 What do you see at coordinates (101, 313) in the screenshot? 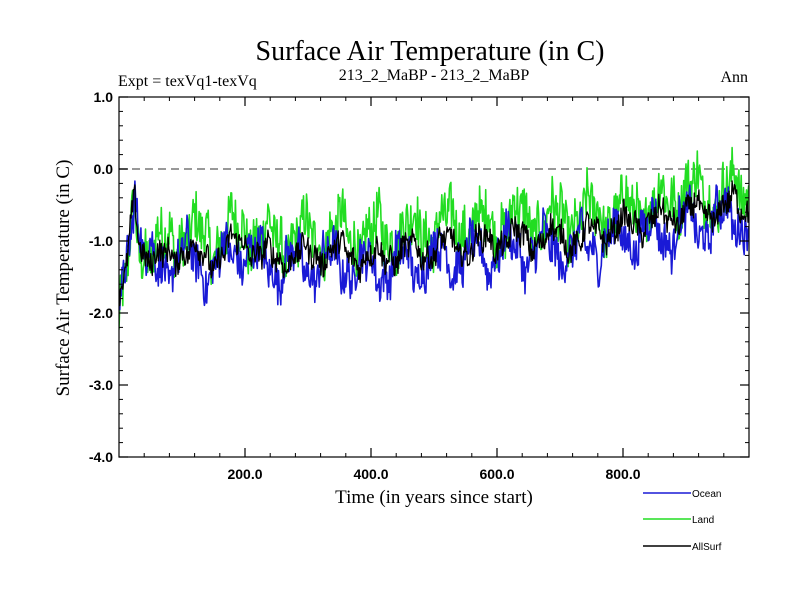
I see `y-tick-label: -2.0` at bounding box center [101, 313].